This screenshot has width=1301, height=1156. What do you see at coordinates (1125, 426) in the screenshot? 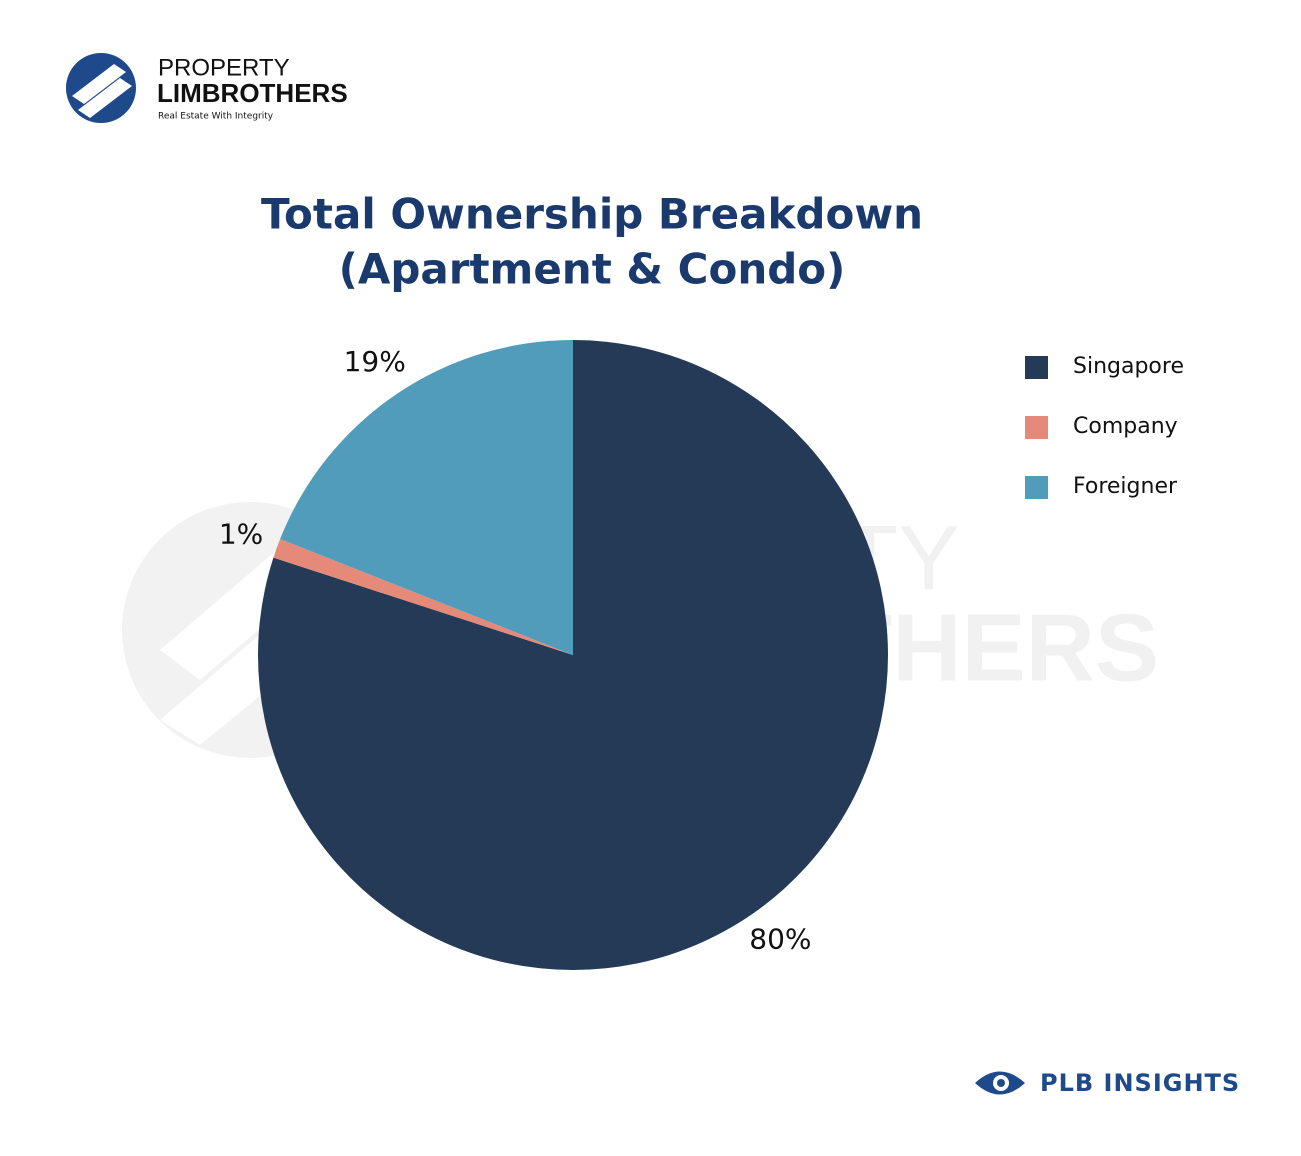
I see `legend-label: Company` at bounding box center [1125, 426].